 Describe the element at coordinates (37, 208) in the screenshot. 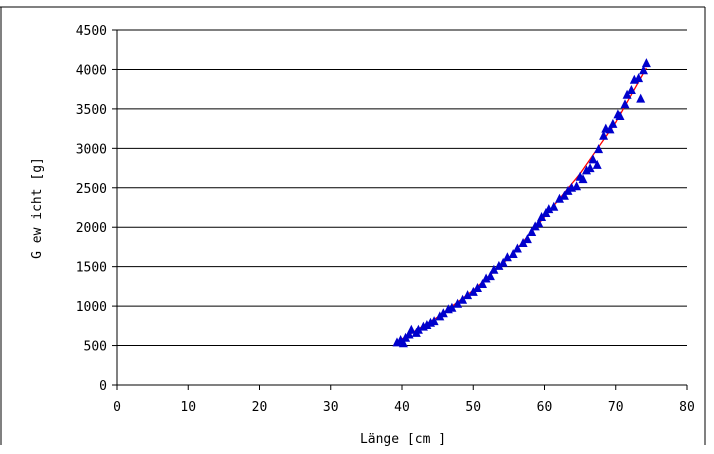

I see `y-axis-label: G ew icht [g]` at that location.